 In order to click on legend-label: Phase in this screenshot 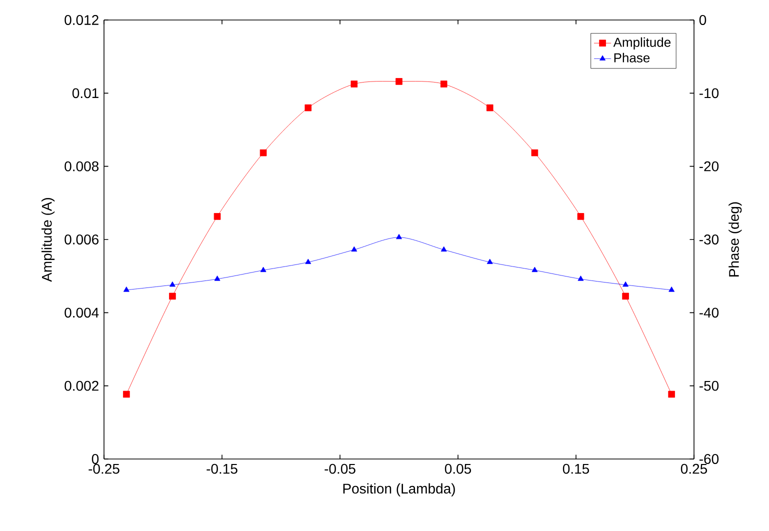, I will do `click(632, 57)`.